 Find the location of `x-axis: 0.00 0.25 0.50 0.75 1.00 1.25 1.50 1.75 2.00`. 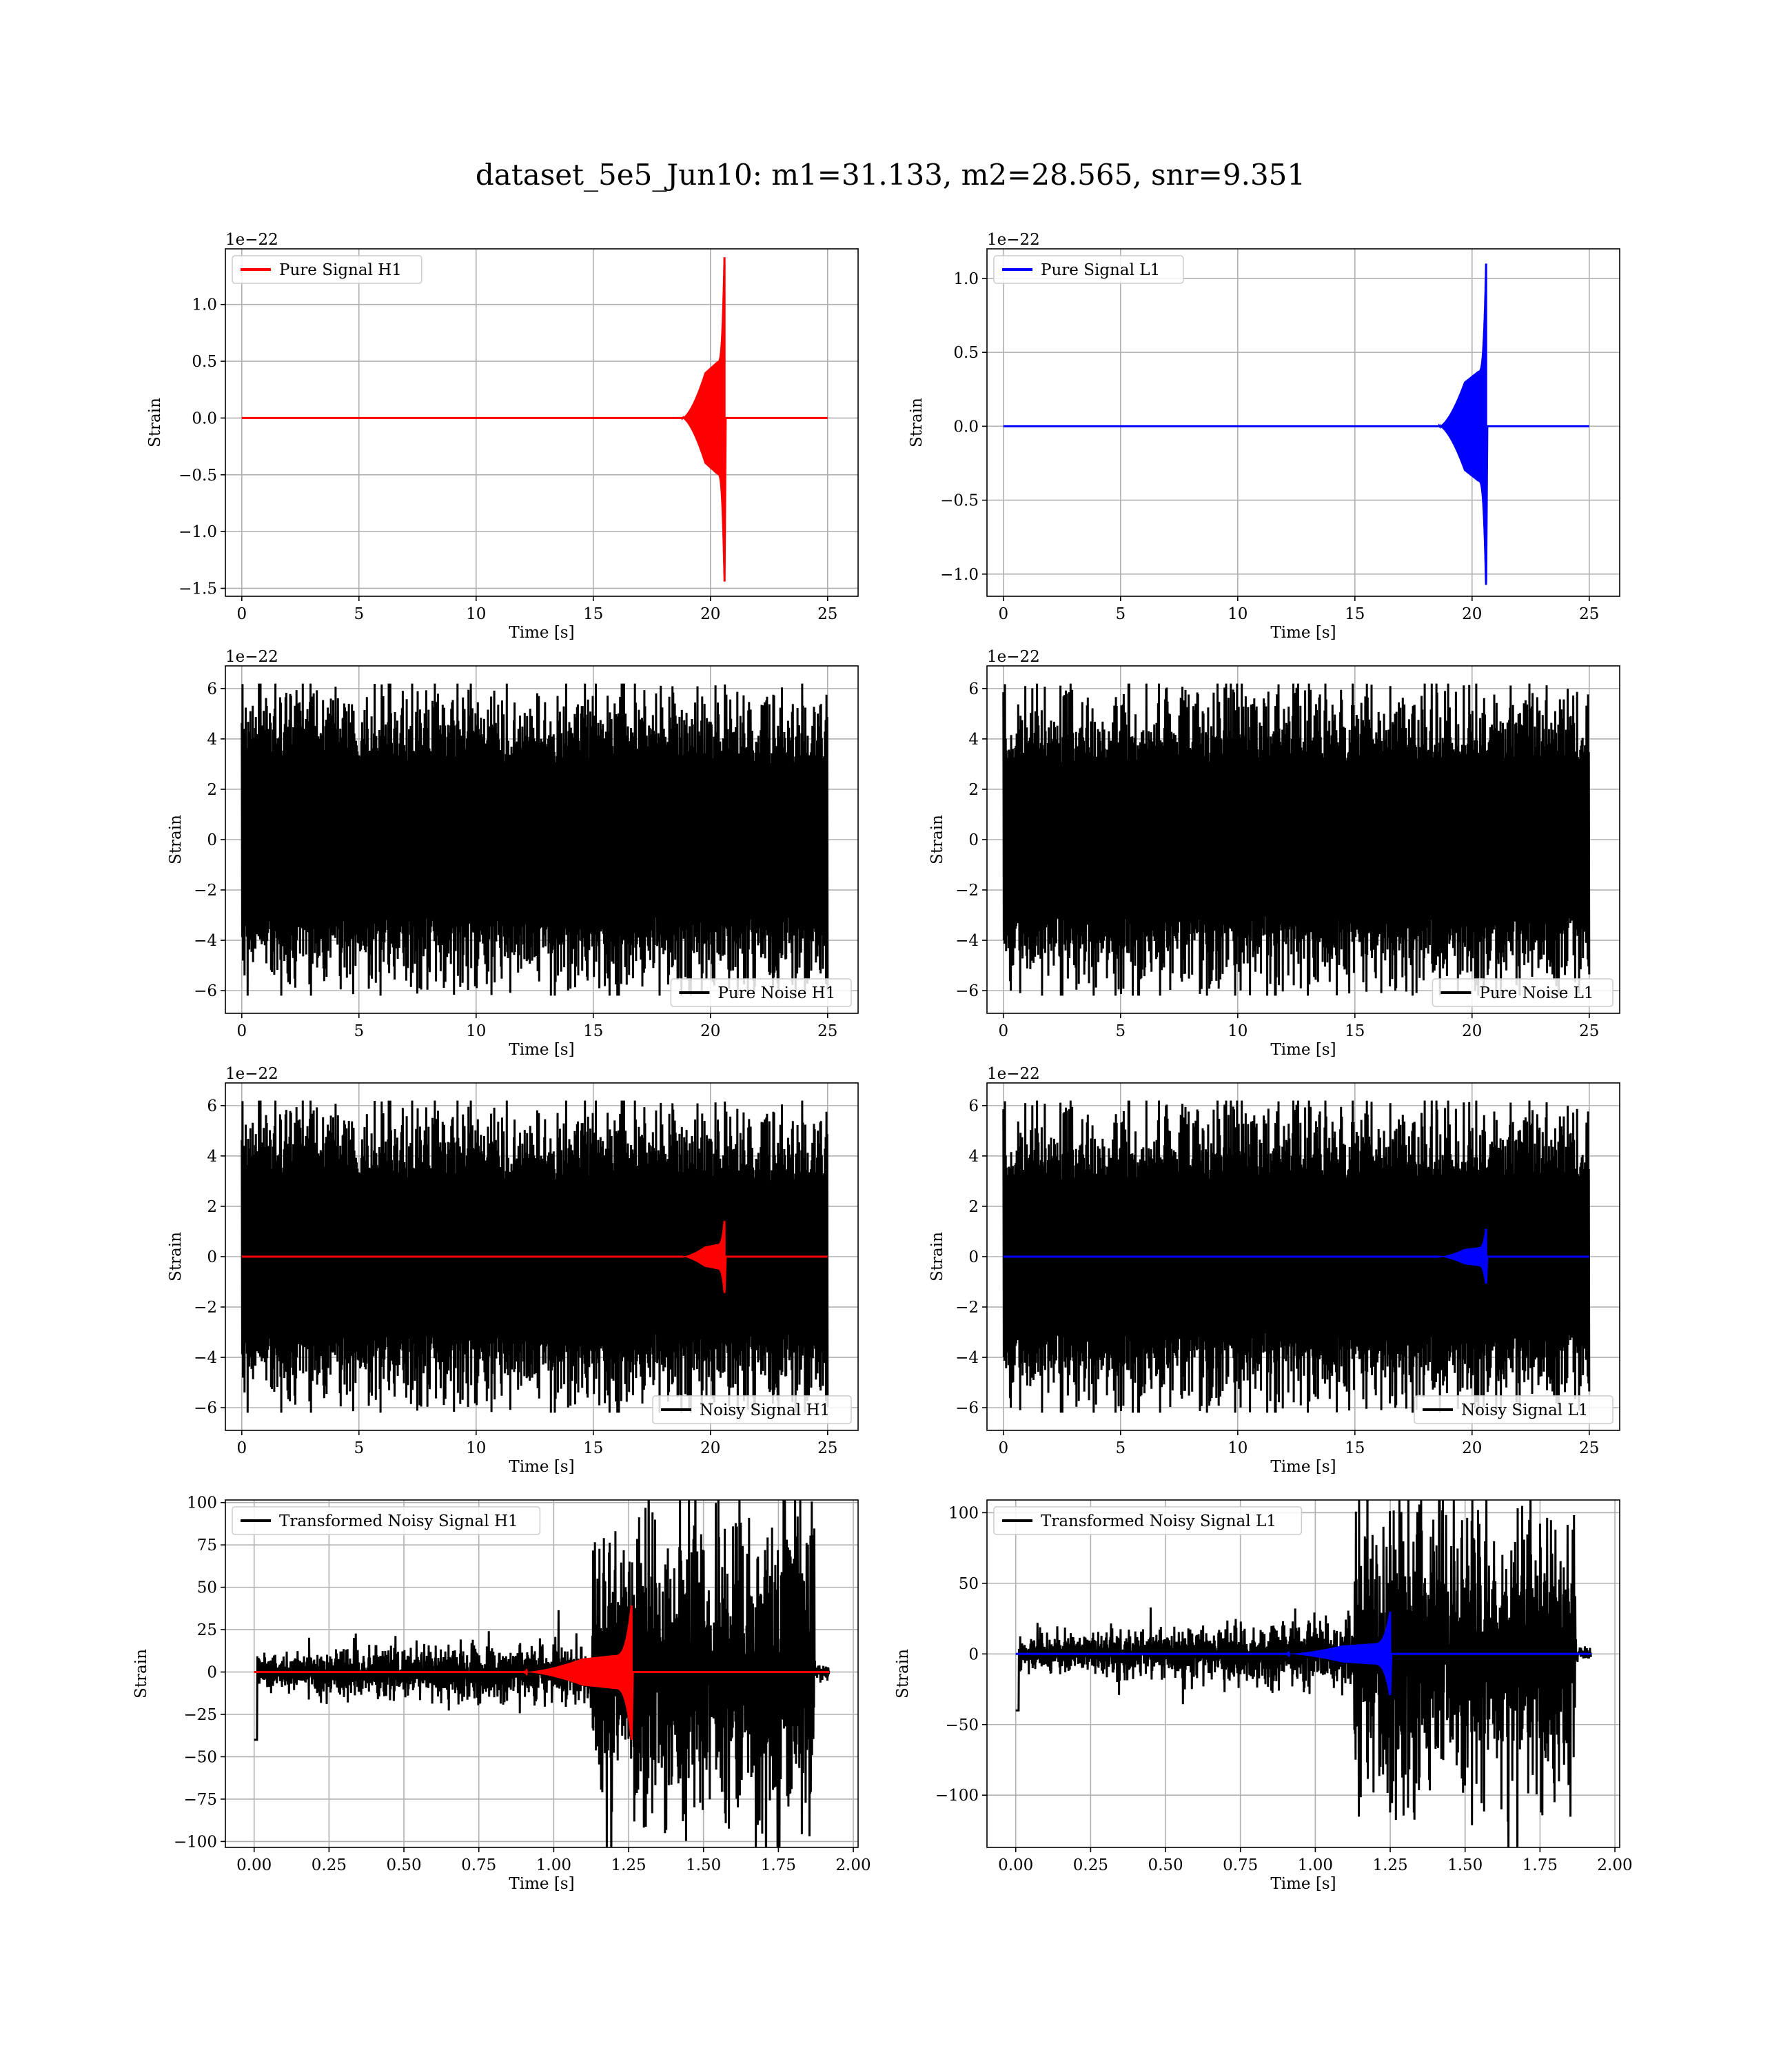

x-axis: 0.00 0.25 0.50 0.75 1.00 1.25 1.50 1.75 2.00 is located at coordinates (1315, 1860).